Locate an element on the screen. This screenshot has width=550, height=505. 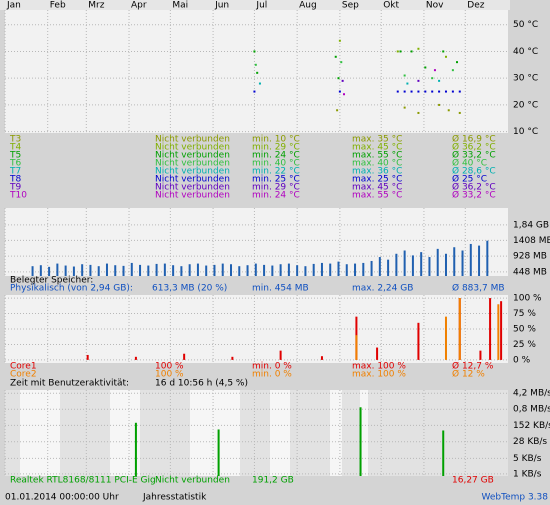
month-label: Jun is located at coordinates (221, 6).